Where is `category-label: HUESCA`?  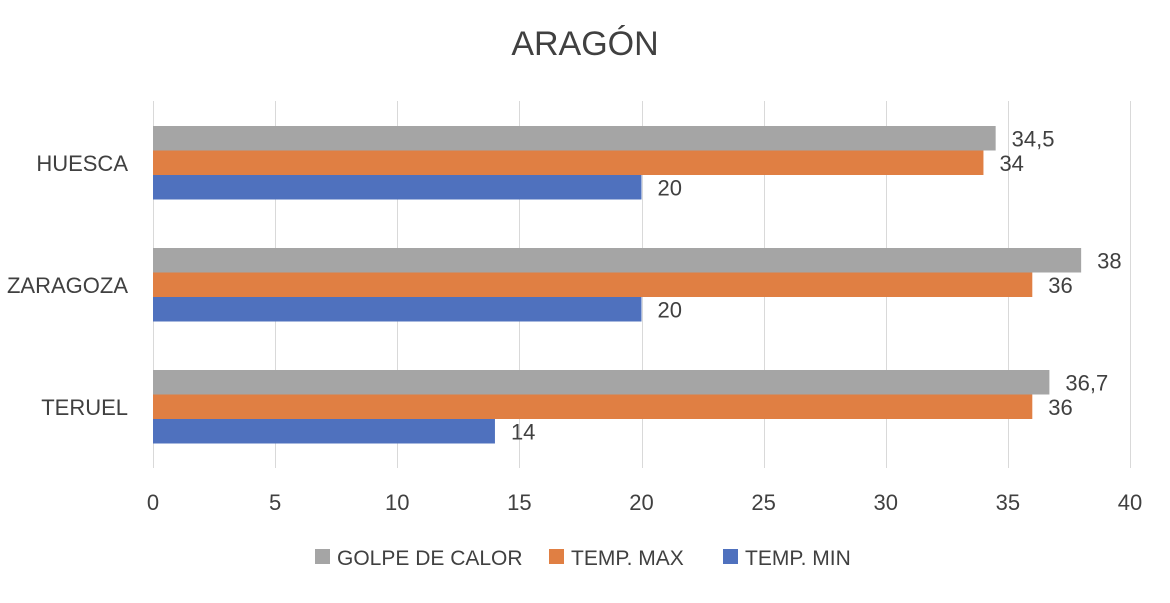
category-label: HUESCA is located at coordinates (82, 163).